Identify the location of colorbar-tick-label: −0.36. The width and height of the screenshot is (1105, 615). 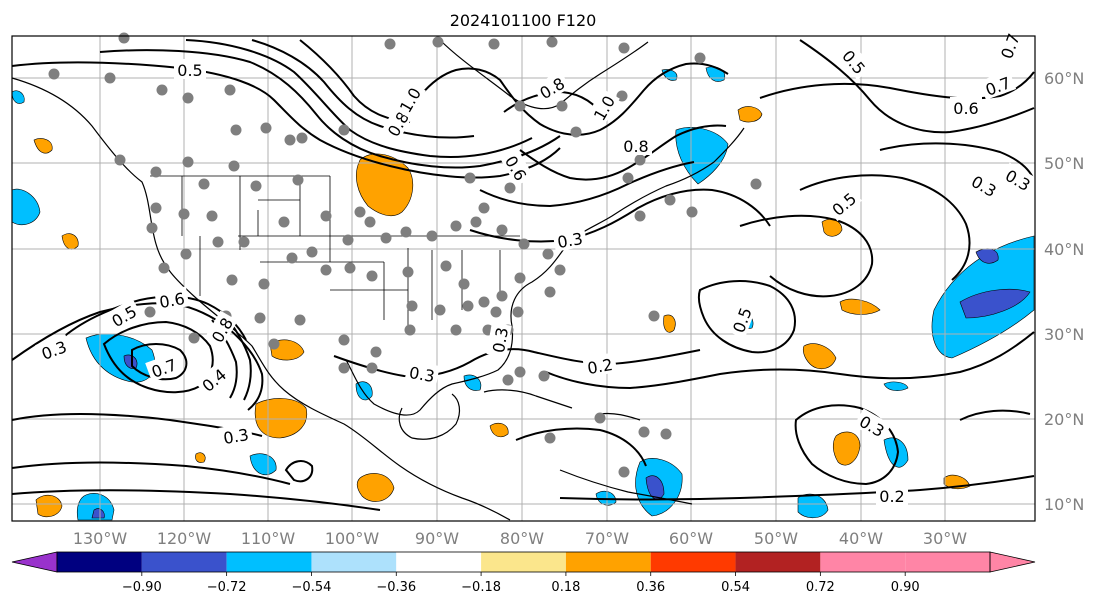
(396, 587).